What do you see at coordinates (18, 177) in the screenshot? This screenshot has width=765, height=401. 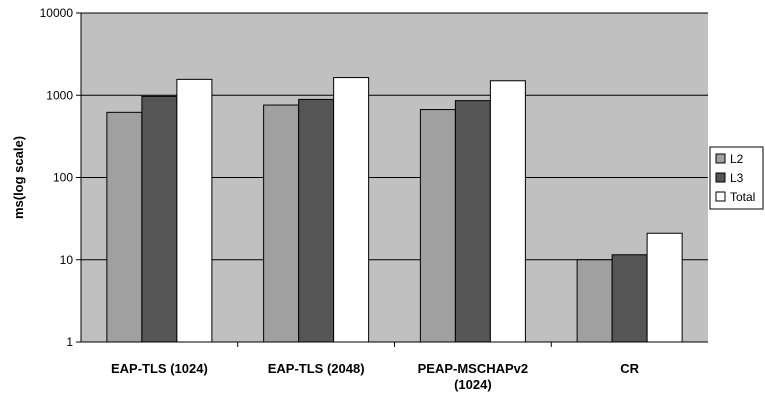 I see `y-axis-label: ms(log scale)` at bounding box center [18, 177].